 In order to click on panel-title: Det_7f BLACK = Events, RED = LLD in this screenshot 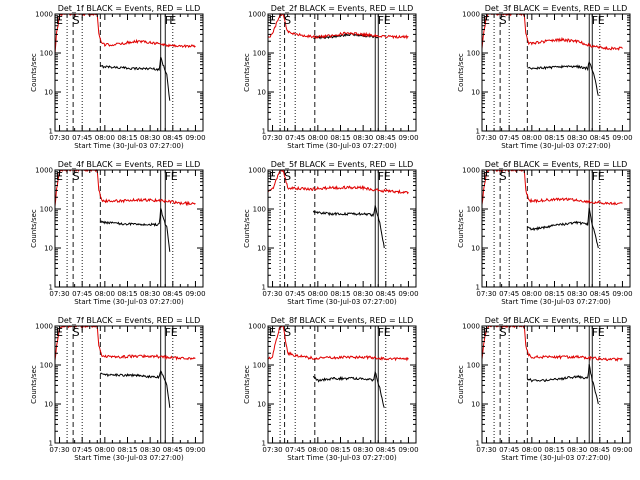, I will do `click(129, 320)`.